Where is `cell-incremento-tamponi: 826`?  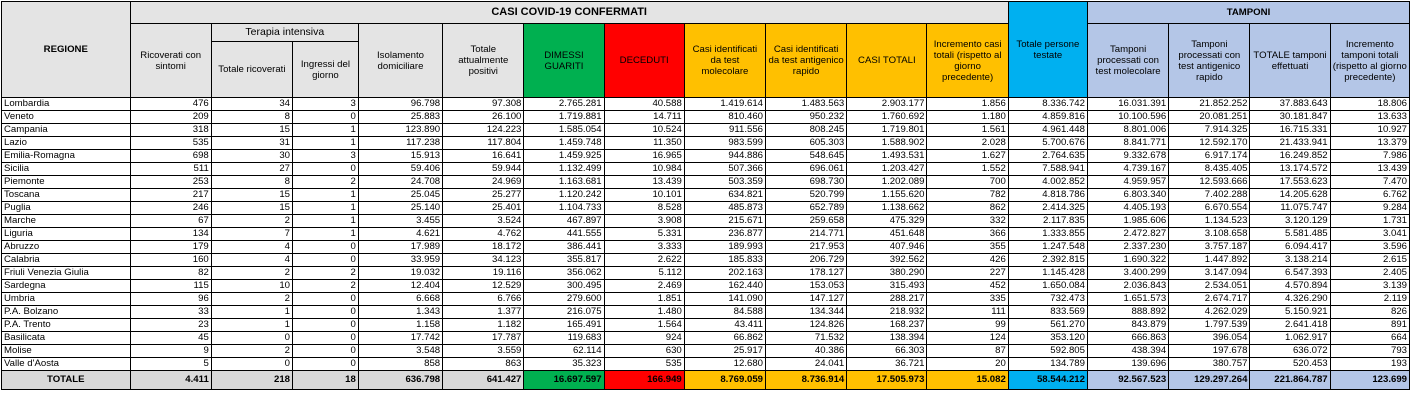 cell-incremento-tamponi: 826 is located at coordinates (1370, 312).